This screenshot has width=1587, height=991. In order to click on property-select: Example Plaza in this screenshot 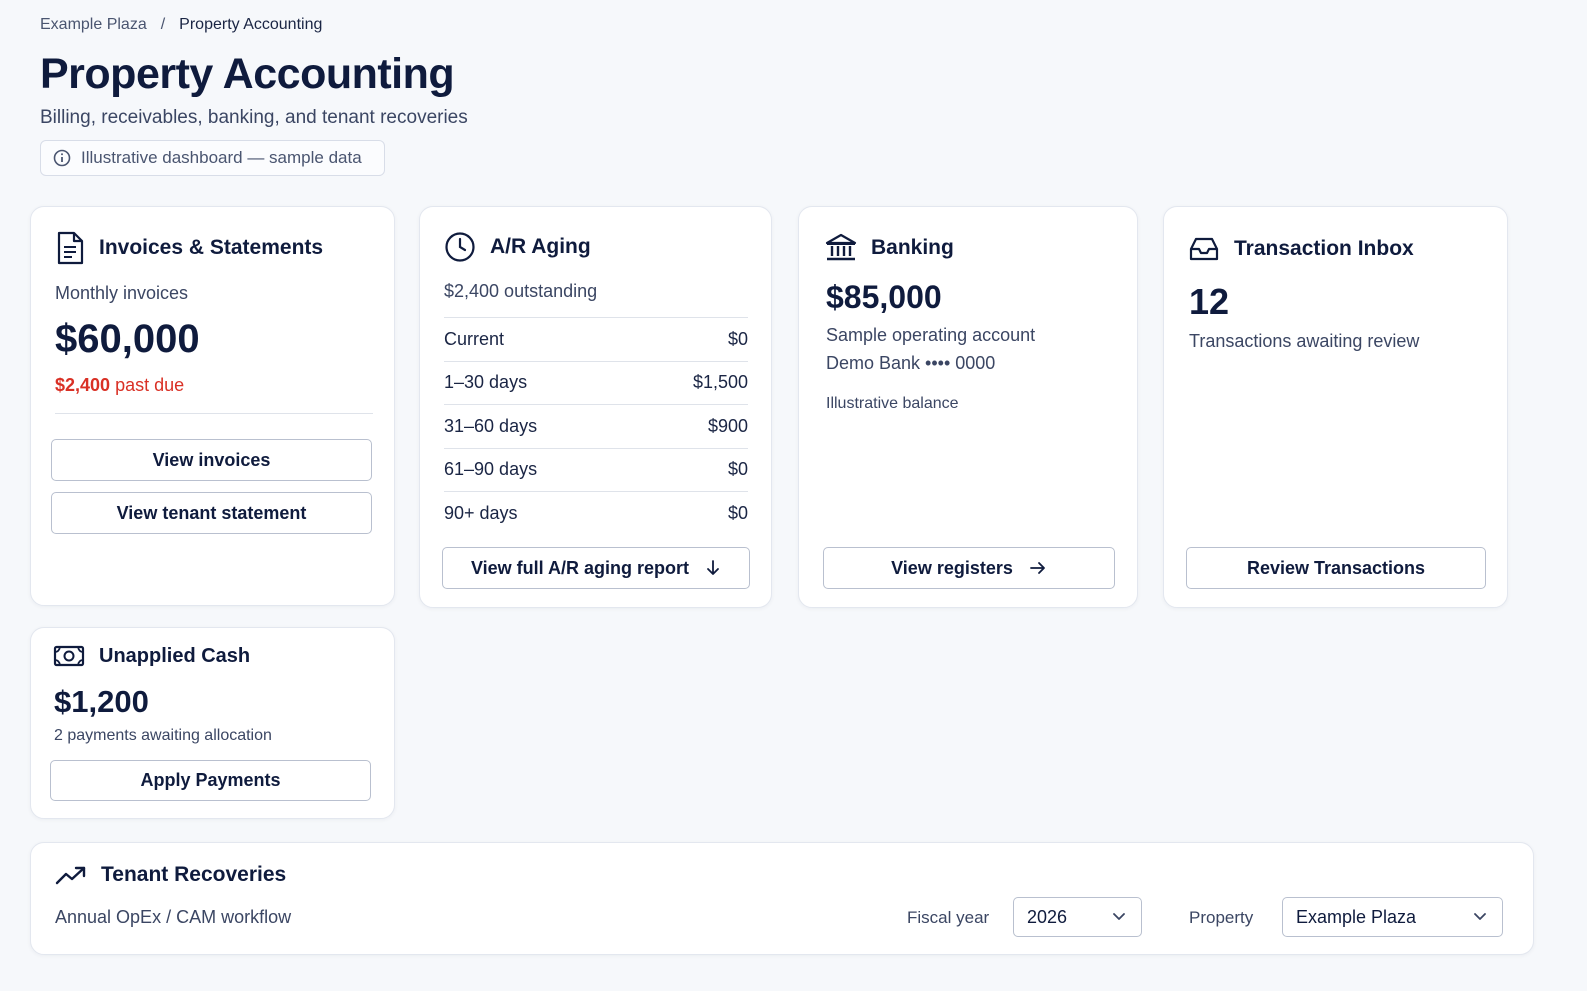, I will do `click(1392, 917)`.